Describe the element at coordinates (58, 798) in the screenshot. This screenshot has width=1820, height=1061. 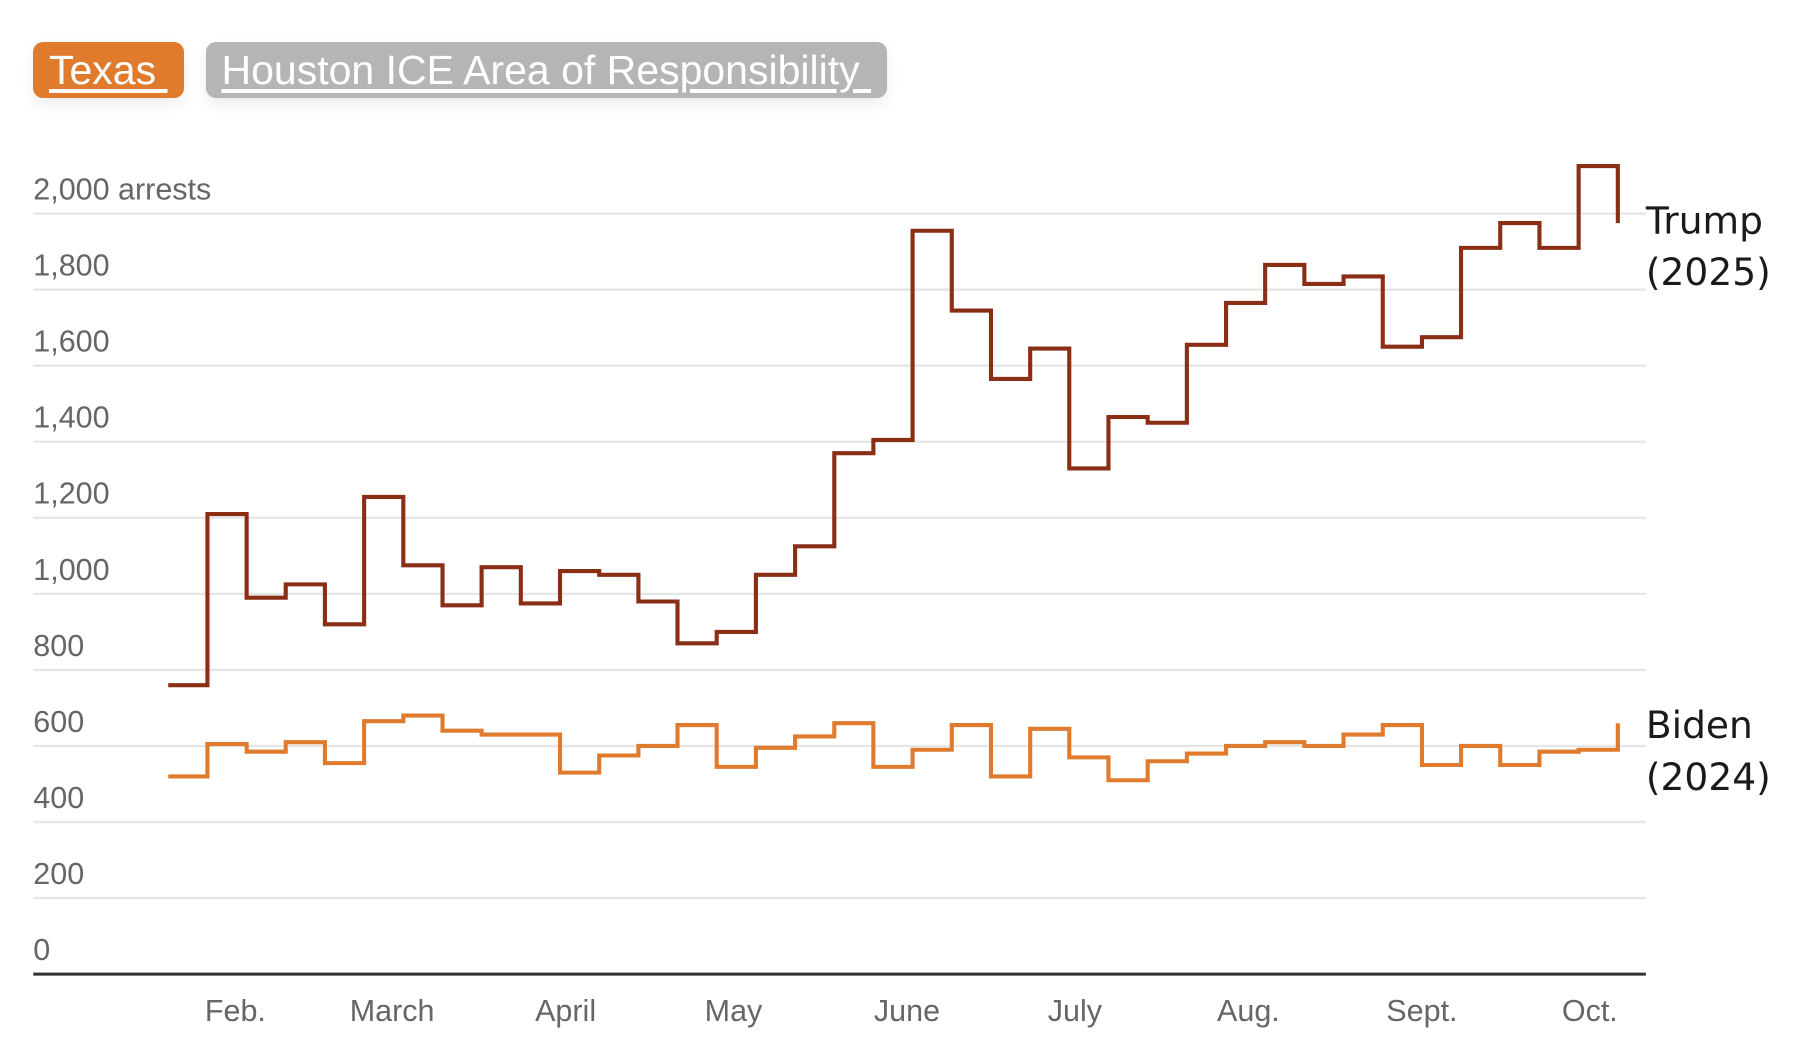
I see `y-tick-label: 400` at that location.